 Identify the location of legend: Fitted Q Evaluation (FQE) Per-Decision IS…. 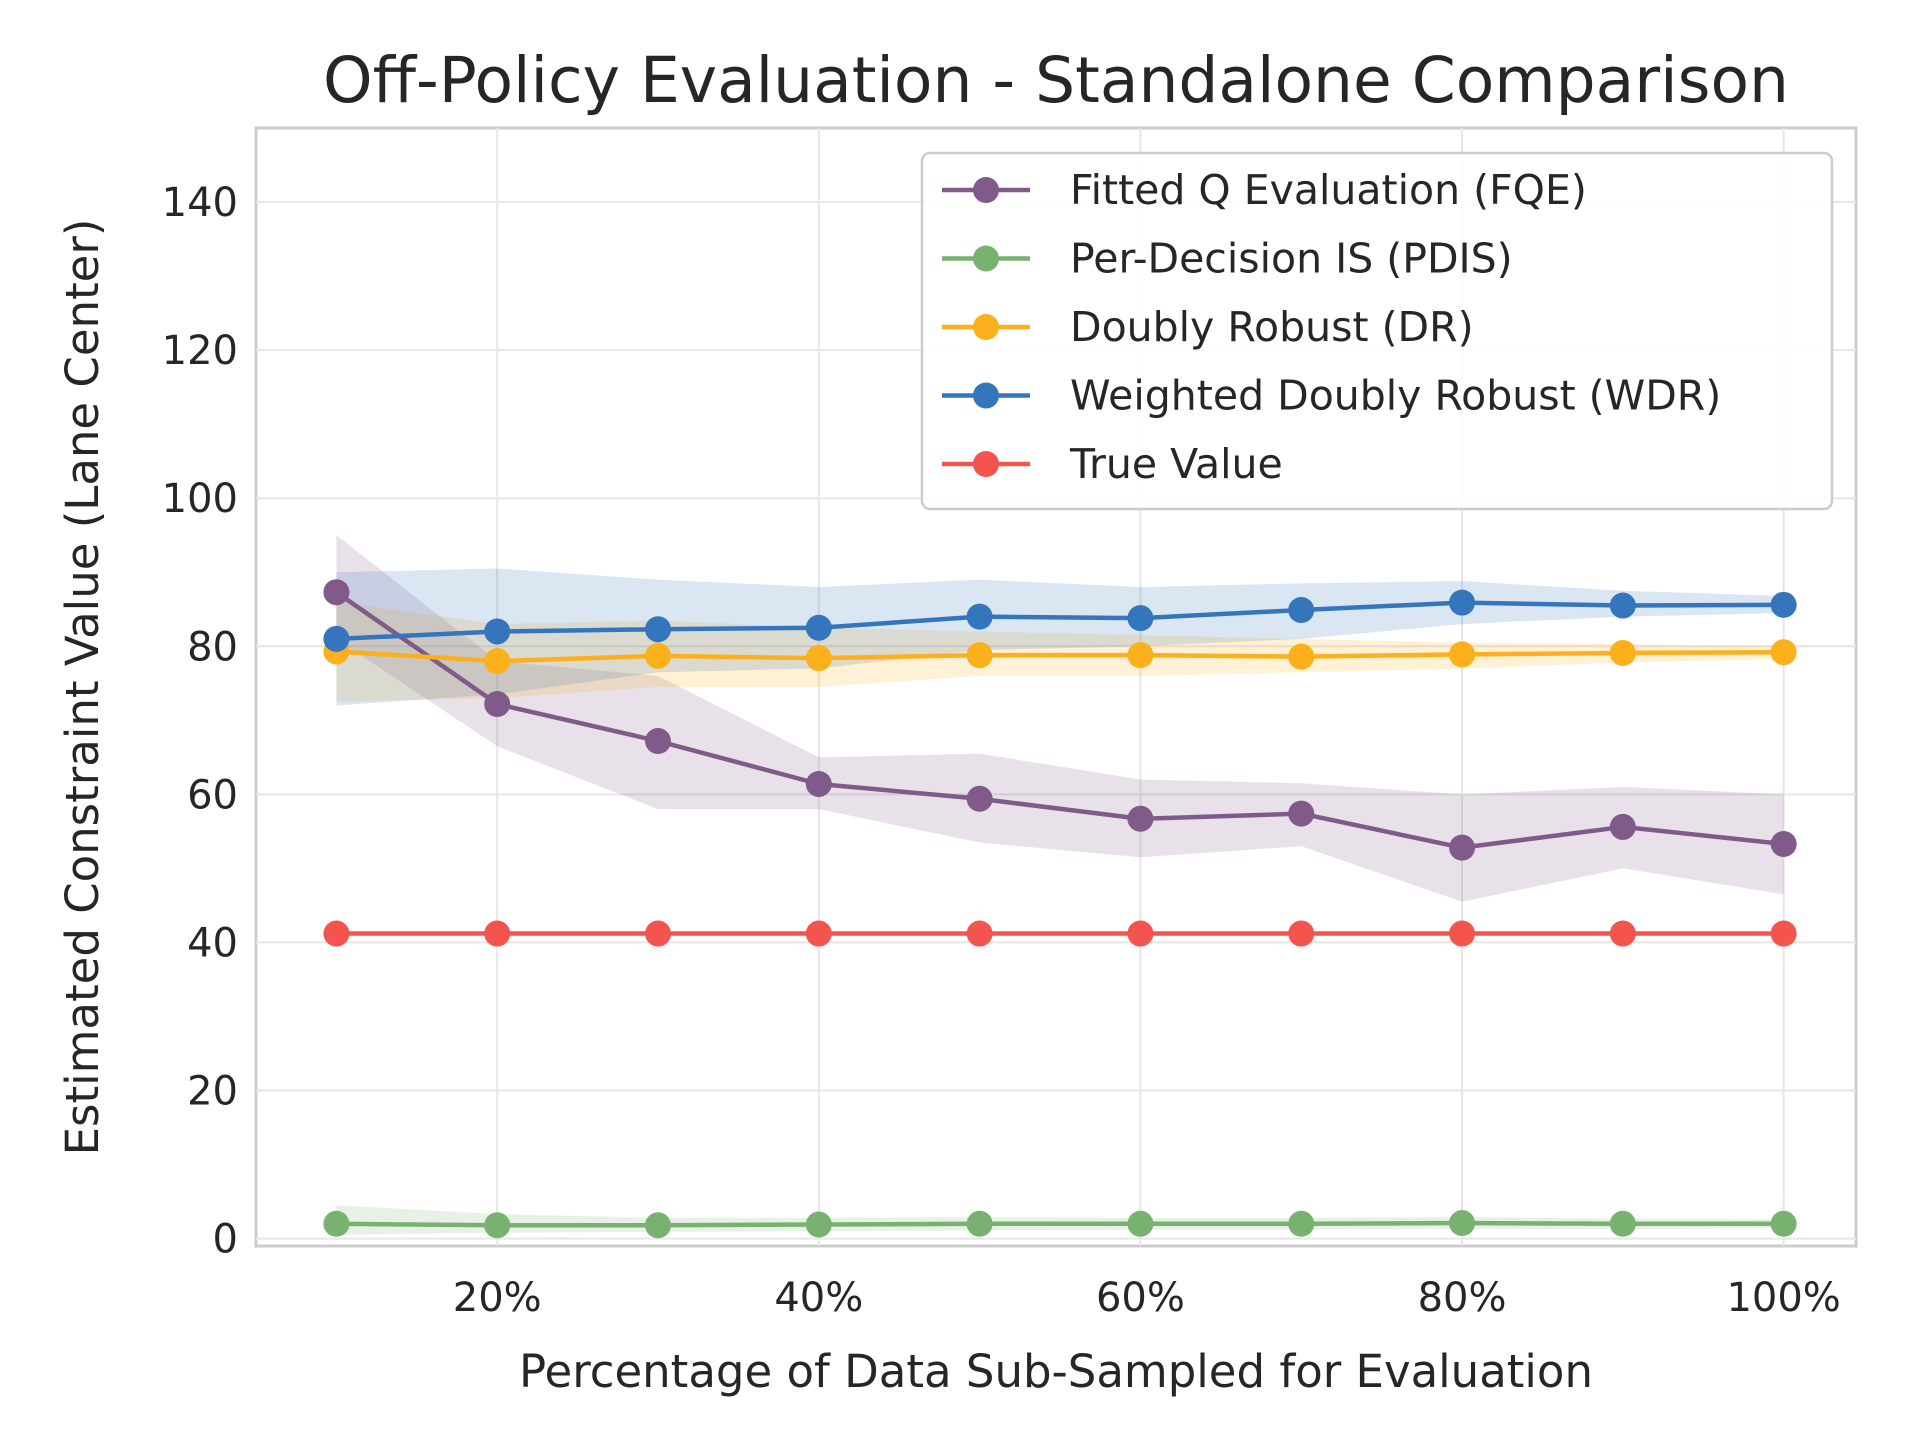
(1377, 331).